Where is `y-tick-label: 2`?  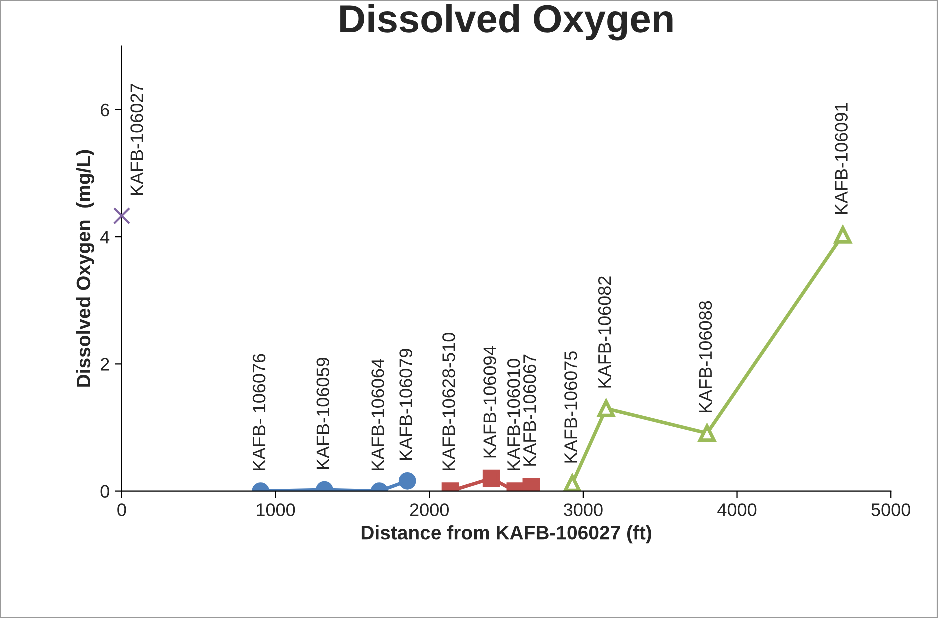 y-tick-label: 2 is located at coordinates (105, 364).